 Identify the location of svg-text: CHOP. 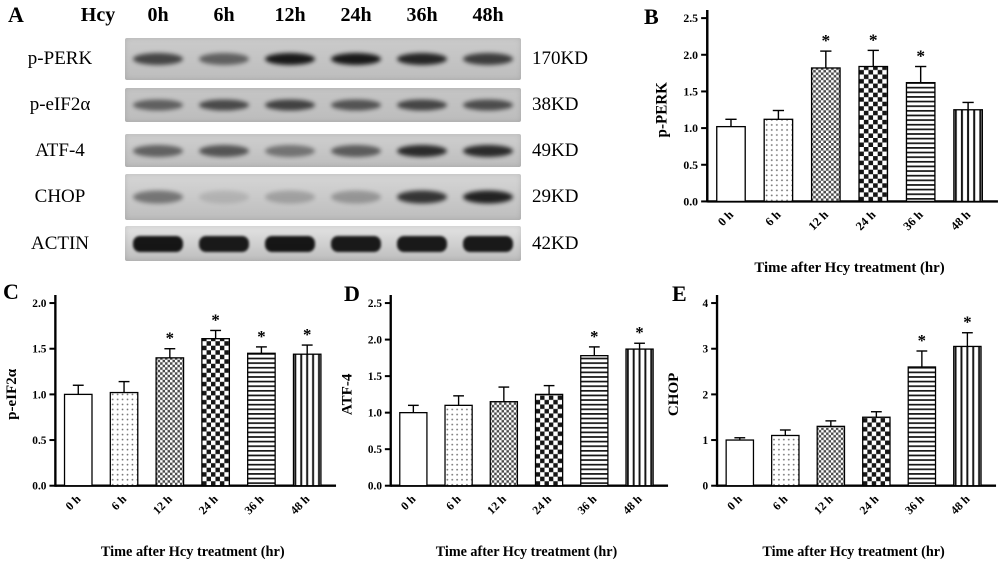
(674, 394).